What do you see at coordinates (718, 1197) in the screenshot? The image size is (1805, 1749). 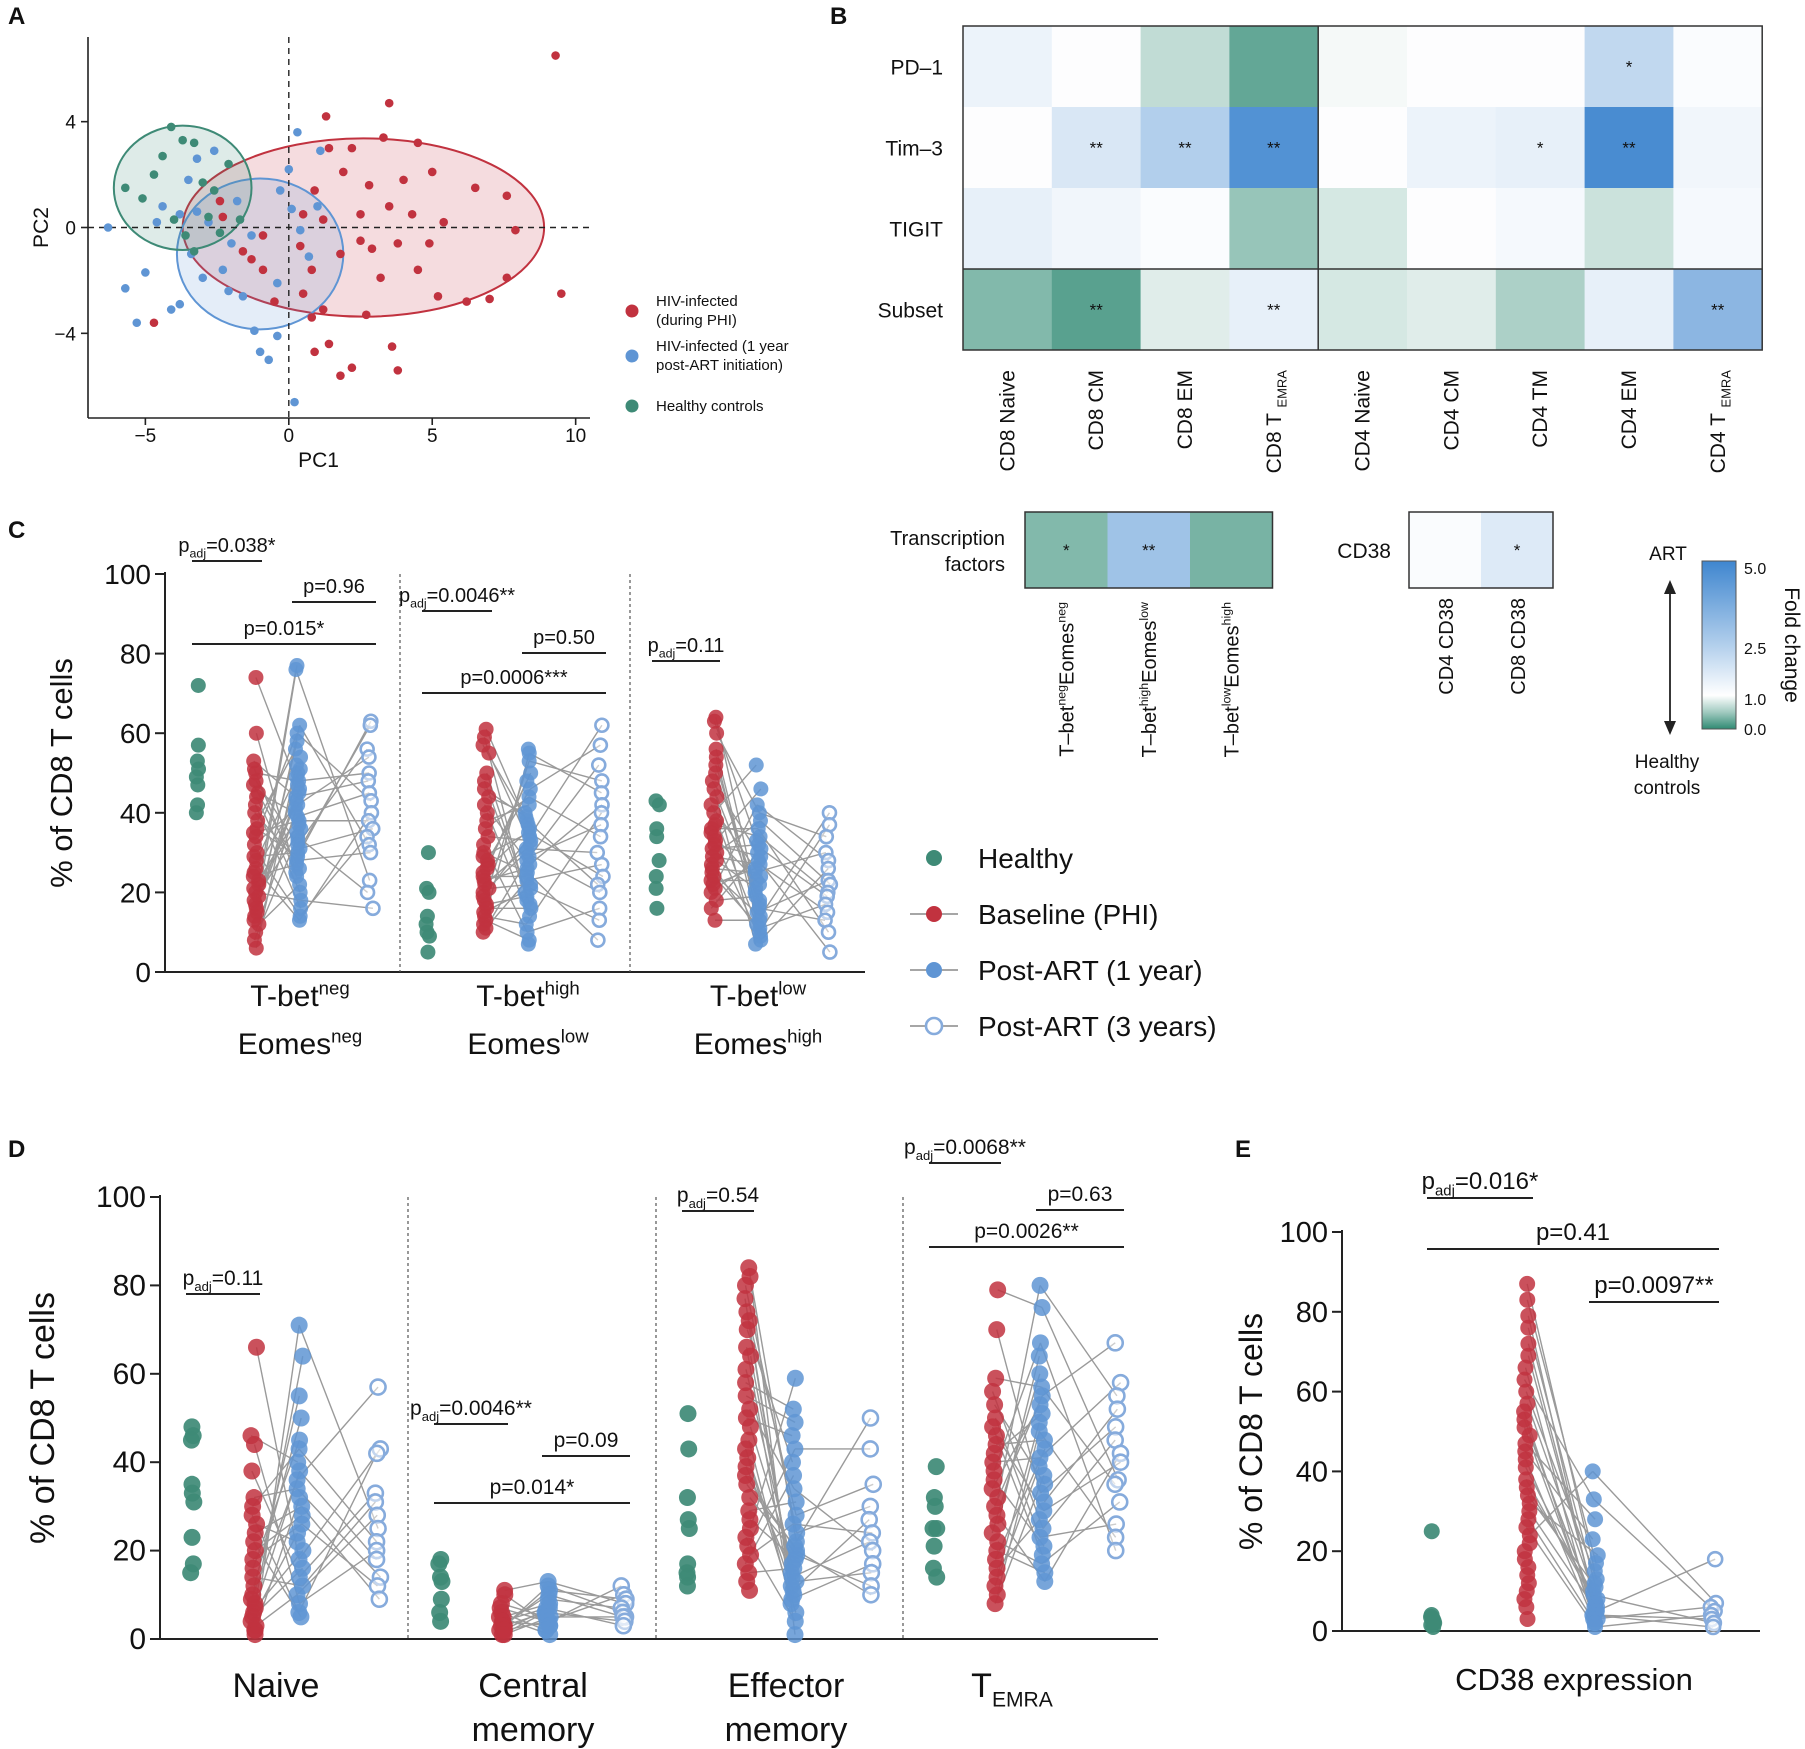 I see `d-bracket-label-g2-0: padj=0.54` at bounding box center [718, 1197].